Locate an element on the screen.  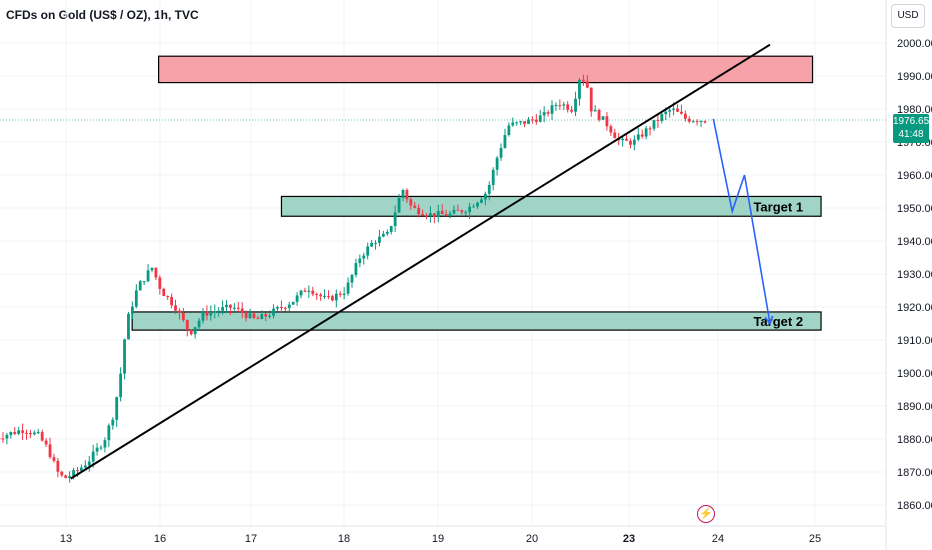
currency-button: USD is located at coordinates (908, 16).